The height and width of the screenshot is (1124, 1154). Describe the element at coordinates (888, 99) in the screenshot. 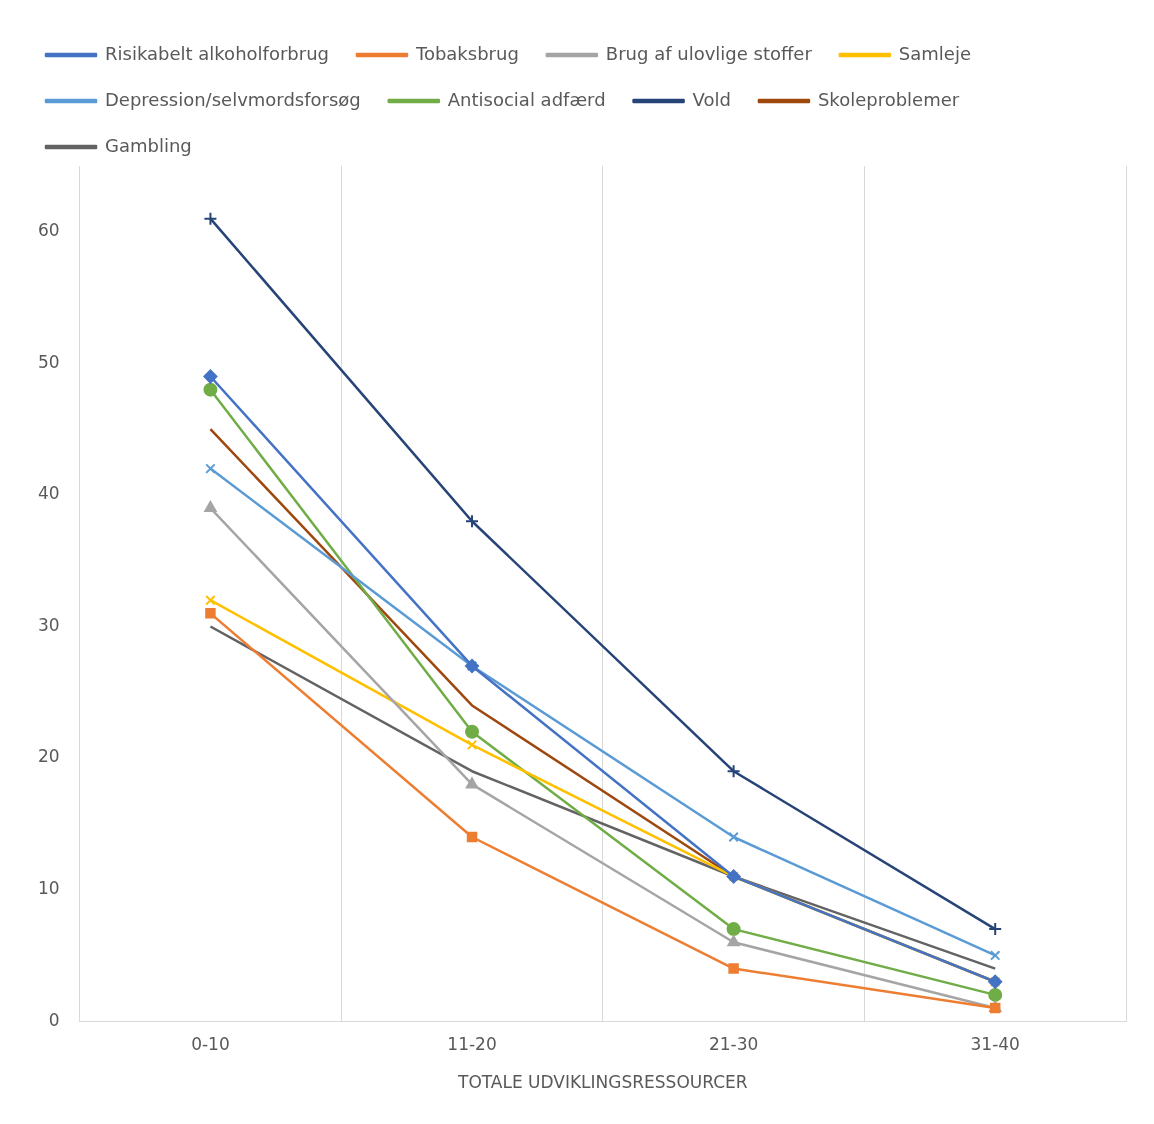

I see `legend-label: Skoleproblemer` at that location.